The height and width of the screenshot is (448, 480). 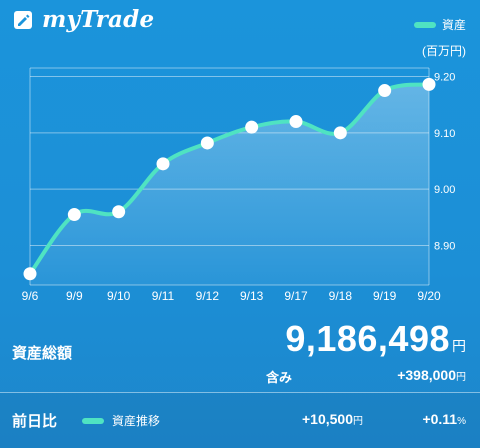 I want to click on unrealized-gain: +398,000円, so click(x=431, y=375).